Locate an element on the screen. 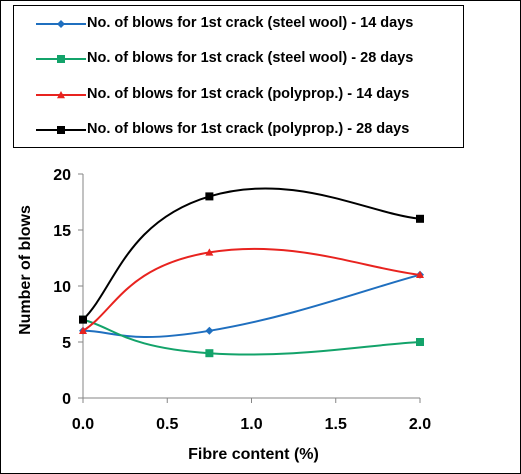 The width and height of the screenshot is (521, 474). x-tick-label: 1.5 is located at coordinates (336, 424).